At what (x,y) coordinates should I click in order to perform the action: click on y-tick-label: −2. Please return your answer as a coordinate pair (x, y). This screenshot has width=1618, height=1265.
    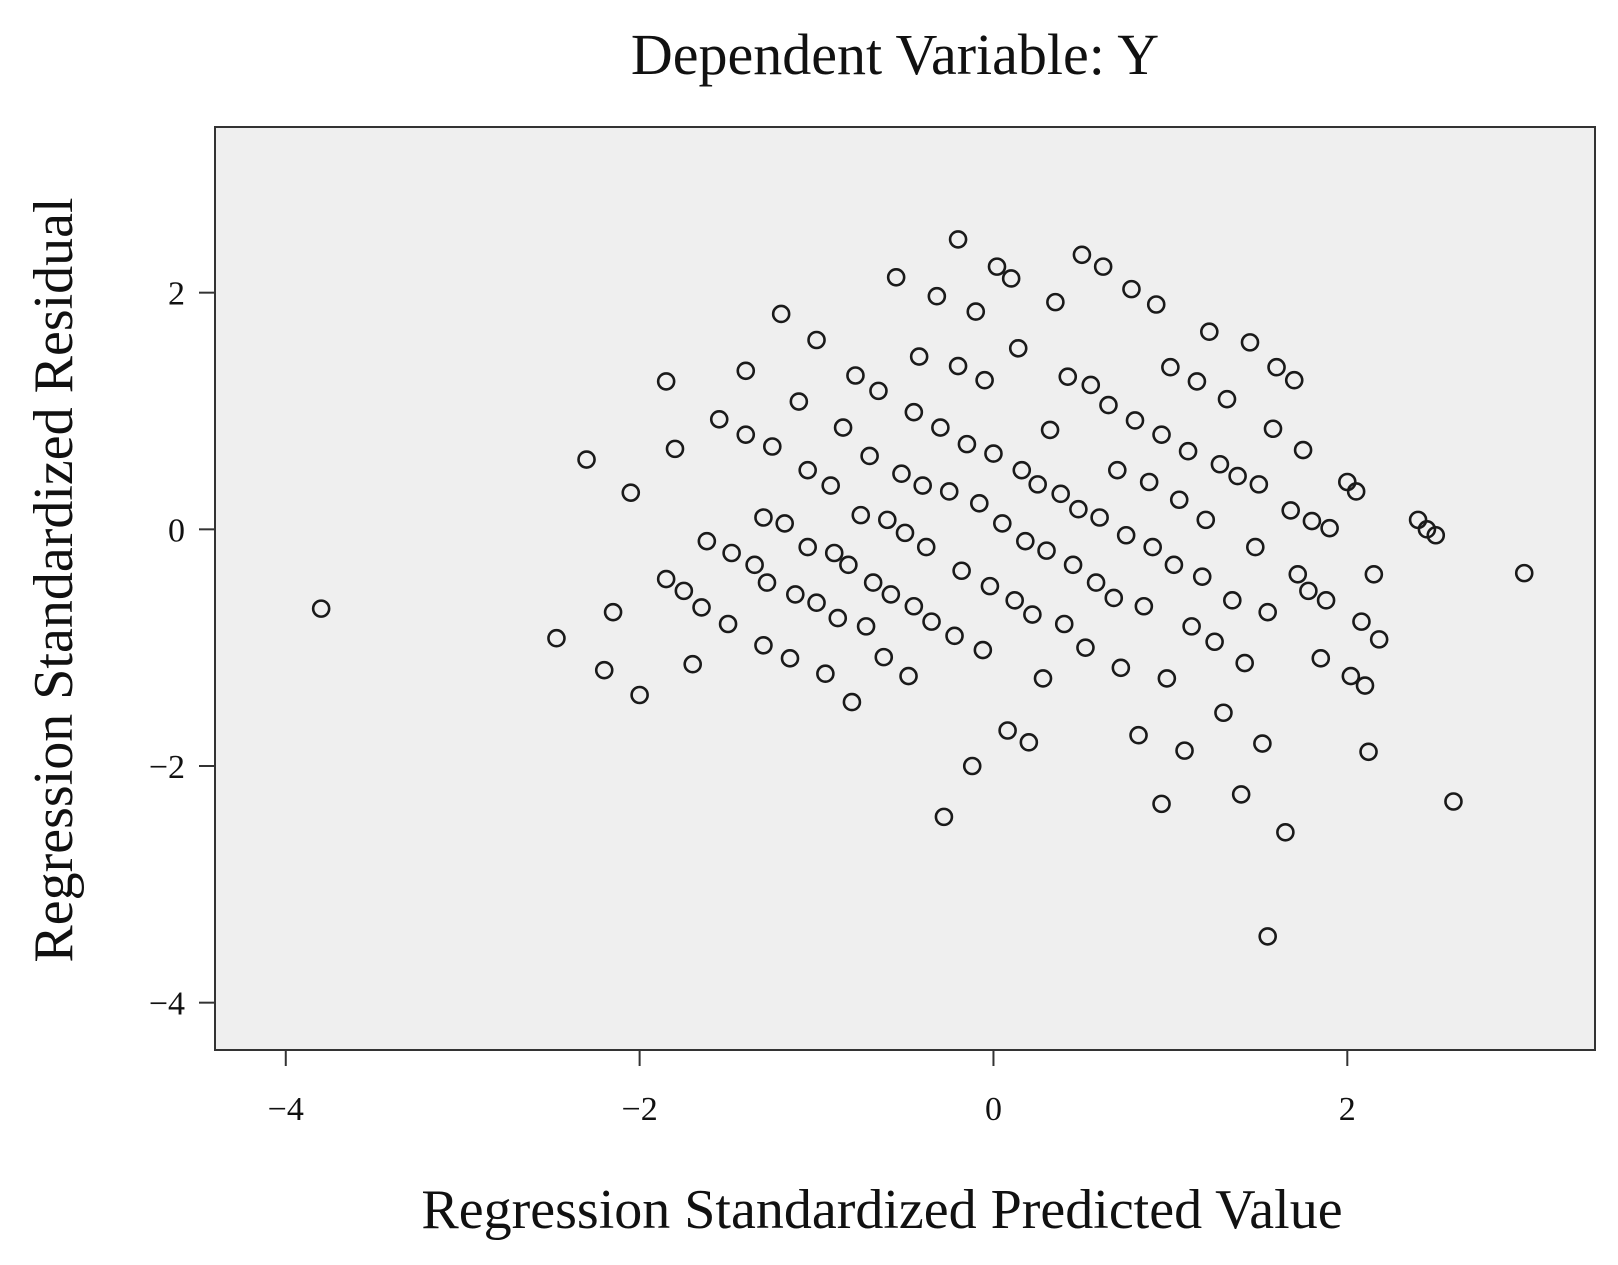
    Looking at the image, I should click on (167, 767).